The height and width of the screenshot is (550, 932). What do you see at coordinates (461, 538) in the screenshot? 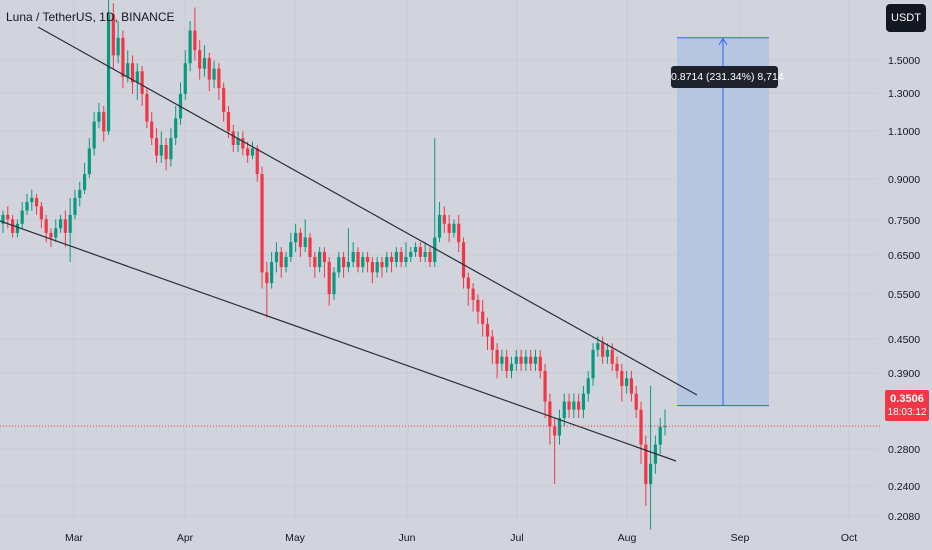
I see `x-axis: Mar Apr May Jun Jul Aug Sep Oct` at bounding box center [461, 538].